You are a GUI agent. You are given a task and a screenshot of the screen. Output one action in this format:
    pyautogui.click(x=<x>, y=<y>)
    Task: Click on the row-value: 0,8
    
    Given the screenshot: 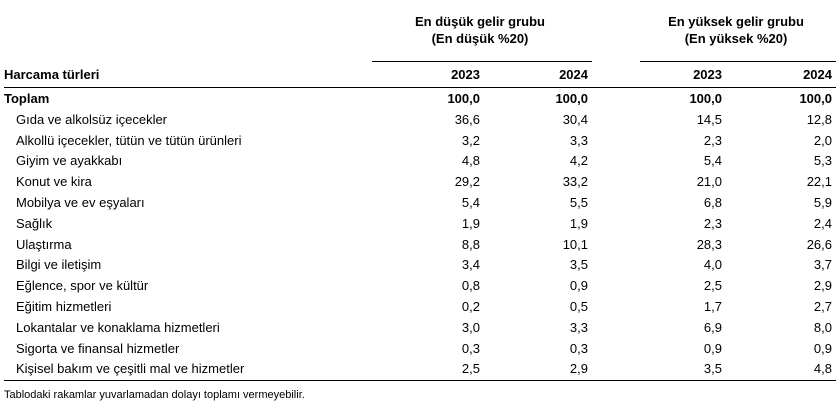 What is the action you would take?
    pyautogui.click(x=470, y=286)
    